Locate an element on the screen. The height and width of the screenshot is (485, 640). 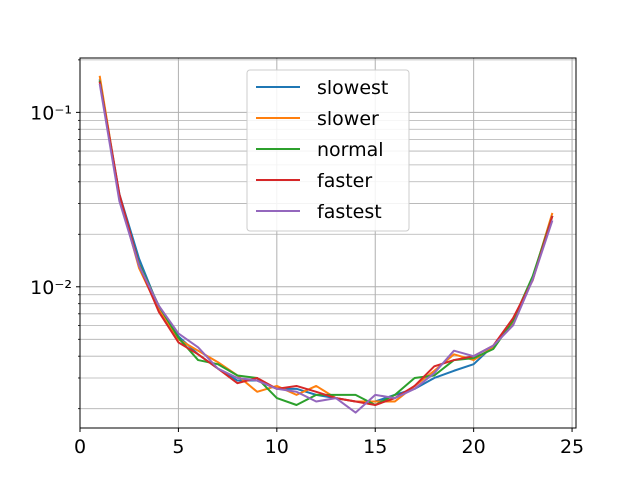
legend: slowest slower normal faster fastest is located at coordinates (328, 150).